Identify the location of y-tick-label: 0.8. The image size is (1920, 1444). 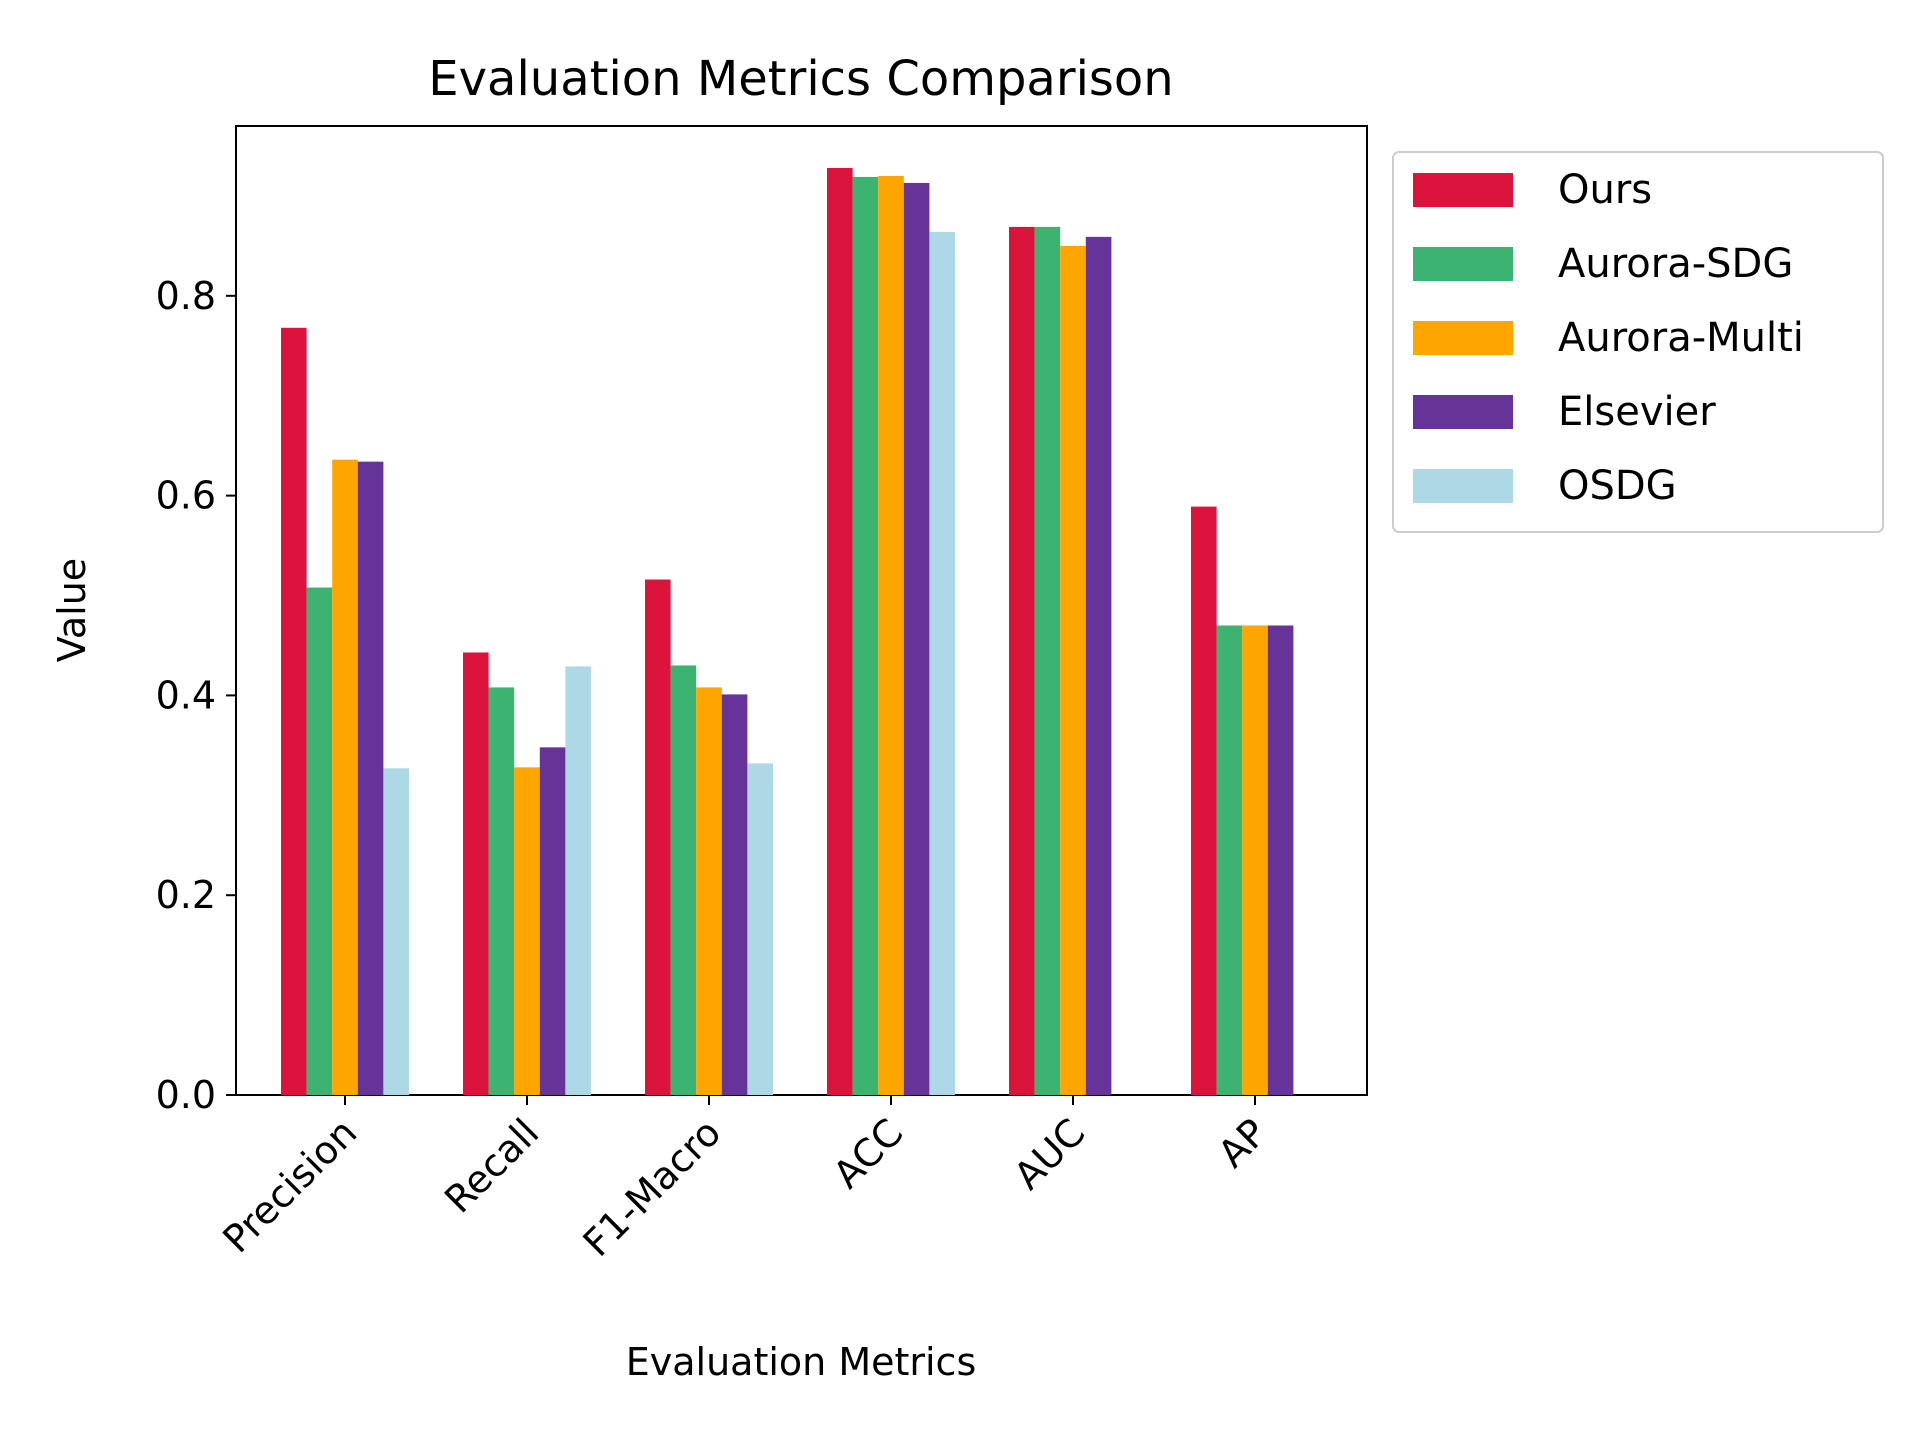
(186, 296).